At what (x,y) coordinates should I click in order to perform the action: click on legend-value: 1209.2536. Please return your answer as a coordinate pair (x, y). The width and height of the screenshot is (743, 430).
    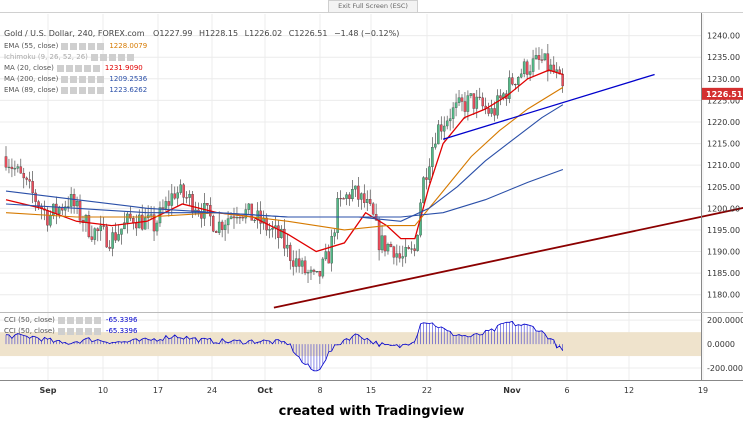
    Looking at the image, I should click on (128, 79).